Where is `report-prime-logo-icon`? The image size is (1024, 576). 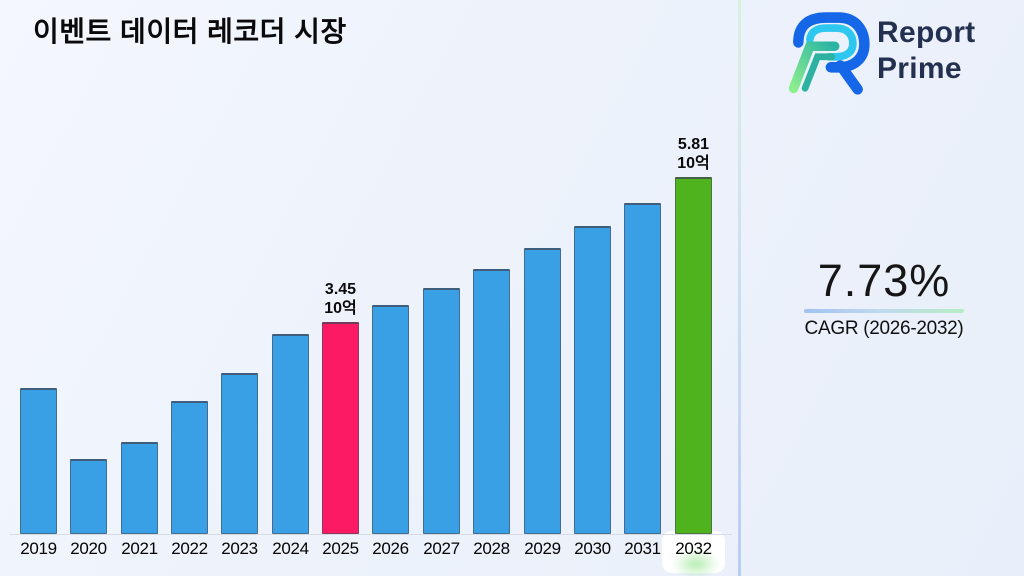 report-prime-logo-icon is located at coordinates (829, 53).